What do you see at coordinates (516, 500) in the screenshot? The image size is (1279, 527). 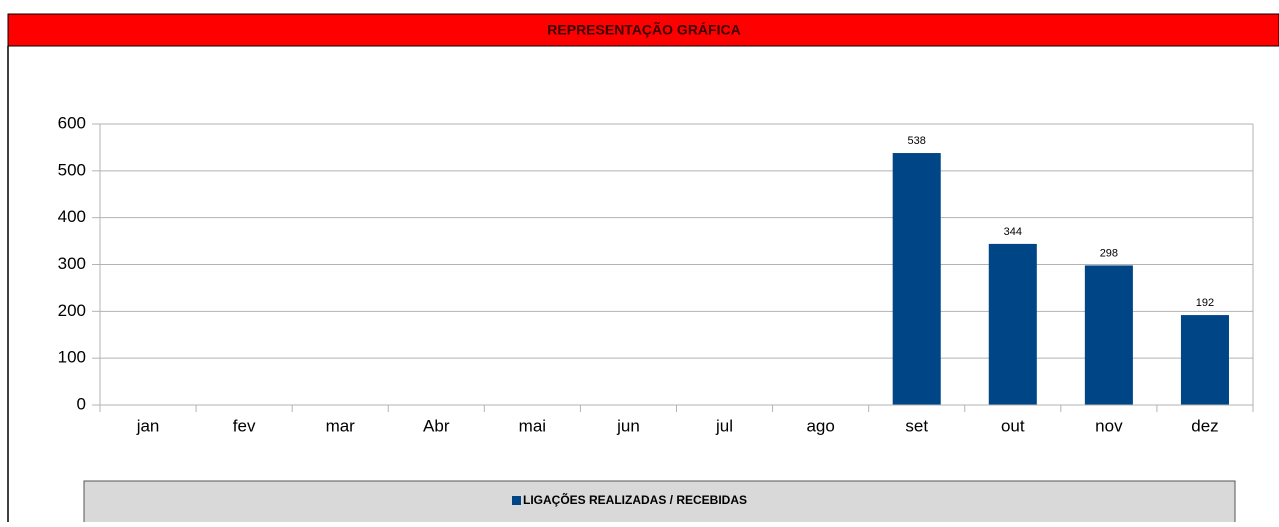 I see `legend-swatch` at bounding box center [516, 500].